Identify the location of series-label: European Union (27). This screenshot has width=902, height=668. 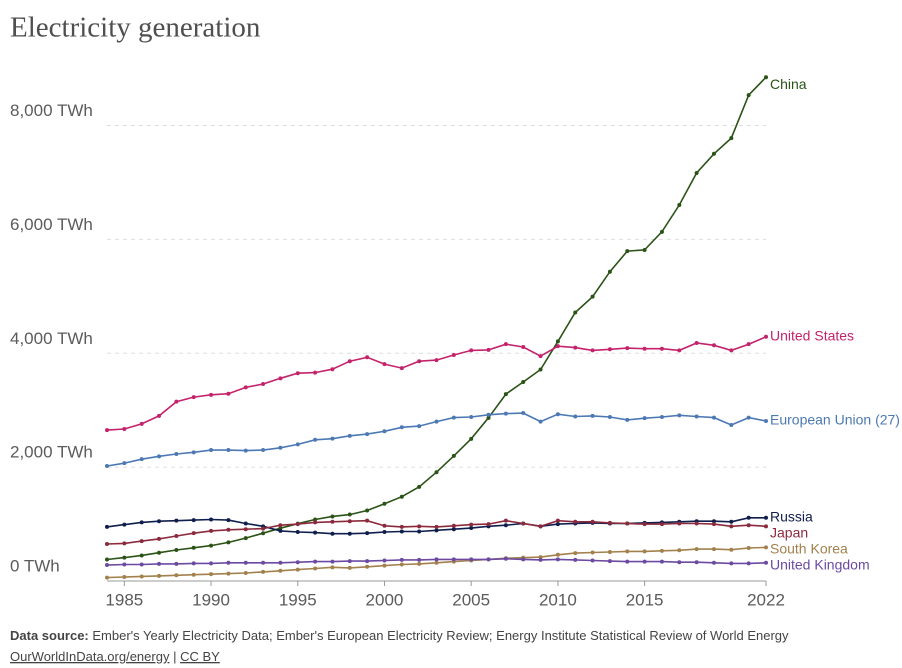
(835, 420).